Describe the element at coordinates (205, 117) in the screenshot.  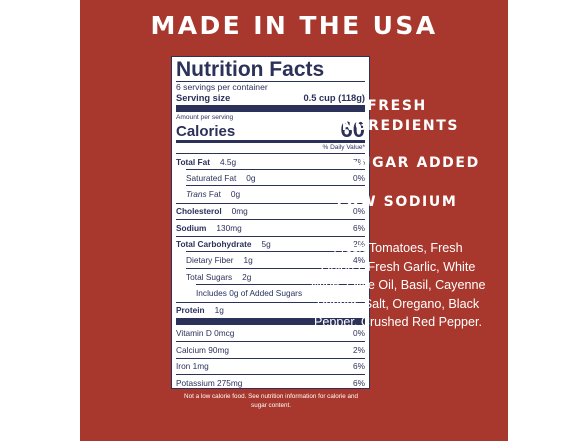
I see `amount-per-serving: Amount per serving` at that location.